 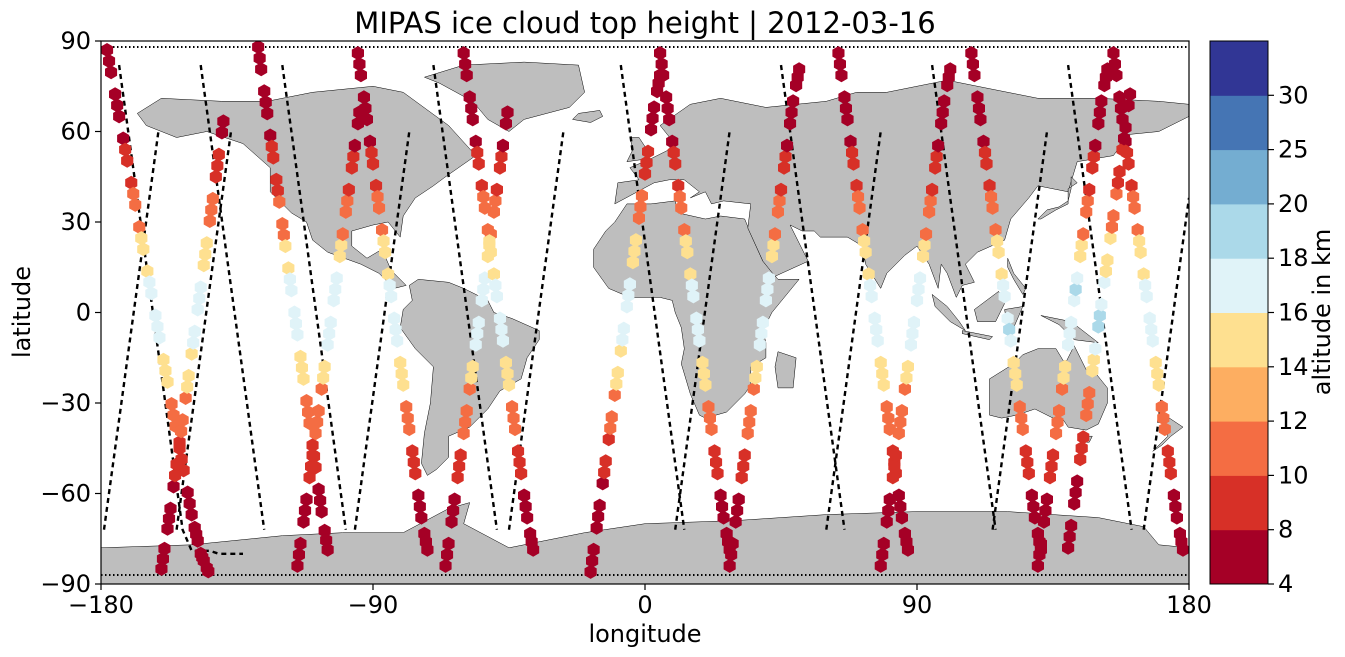 What do you see at coordinates (180, 309) in the screenshot?
I see `orbit-track` at bounding box center [180, 309].